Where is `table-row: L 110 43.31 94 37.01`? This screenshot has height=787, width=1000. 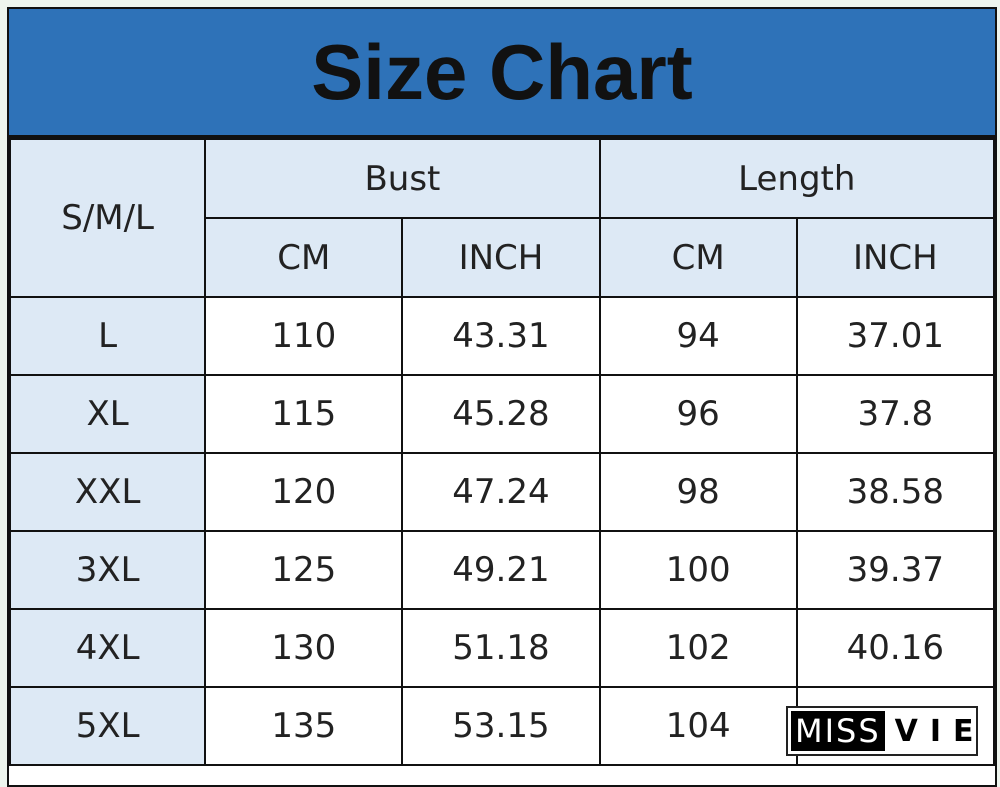
table-row: L 110 43.31 94 37.01 is located at coordinates (502, 336).